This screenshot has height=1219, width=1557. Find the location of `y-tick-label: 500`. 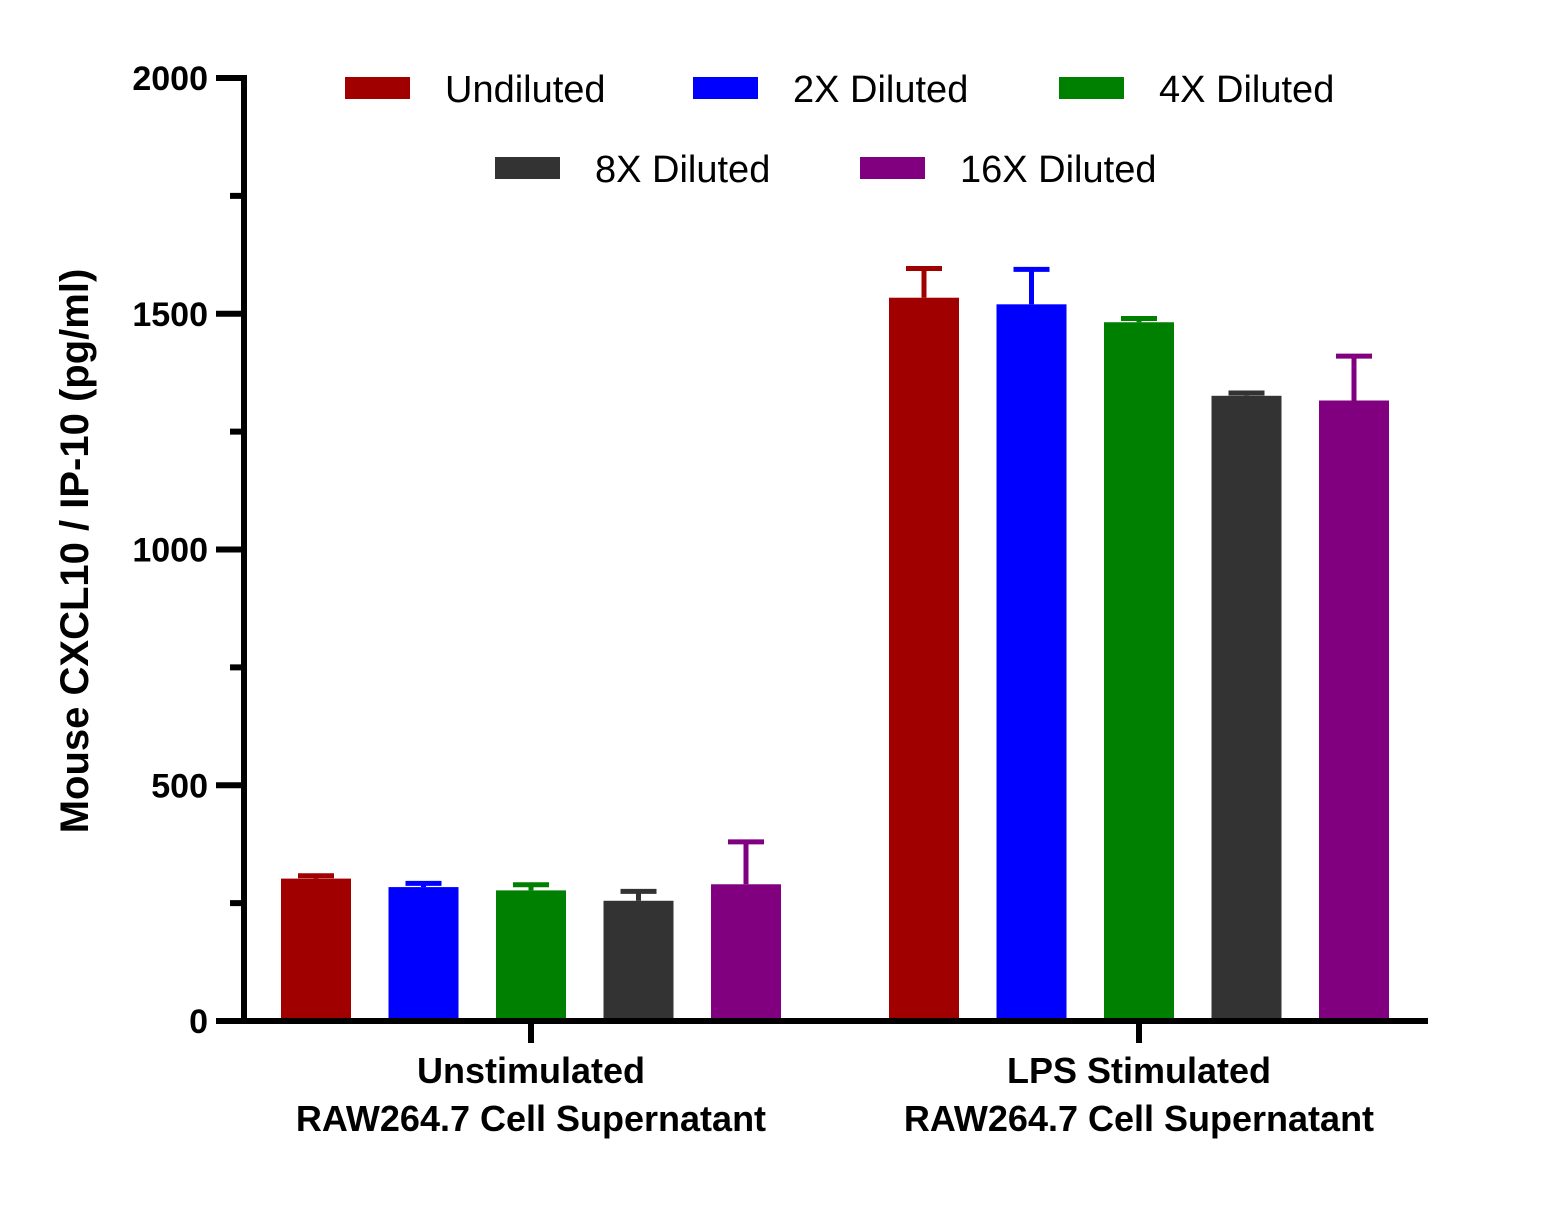

y-tick-label: 500 is located at coordinates (179, 786).